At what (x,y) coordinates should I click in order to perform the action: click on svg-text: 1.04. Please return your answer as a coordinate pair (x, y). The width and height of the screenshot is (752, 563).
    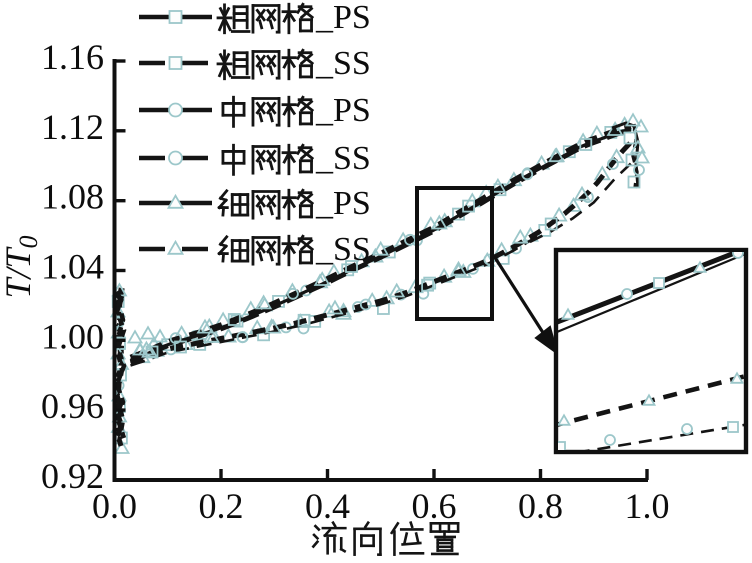
    Looking at the image, I should click on (72, 267).